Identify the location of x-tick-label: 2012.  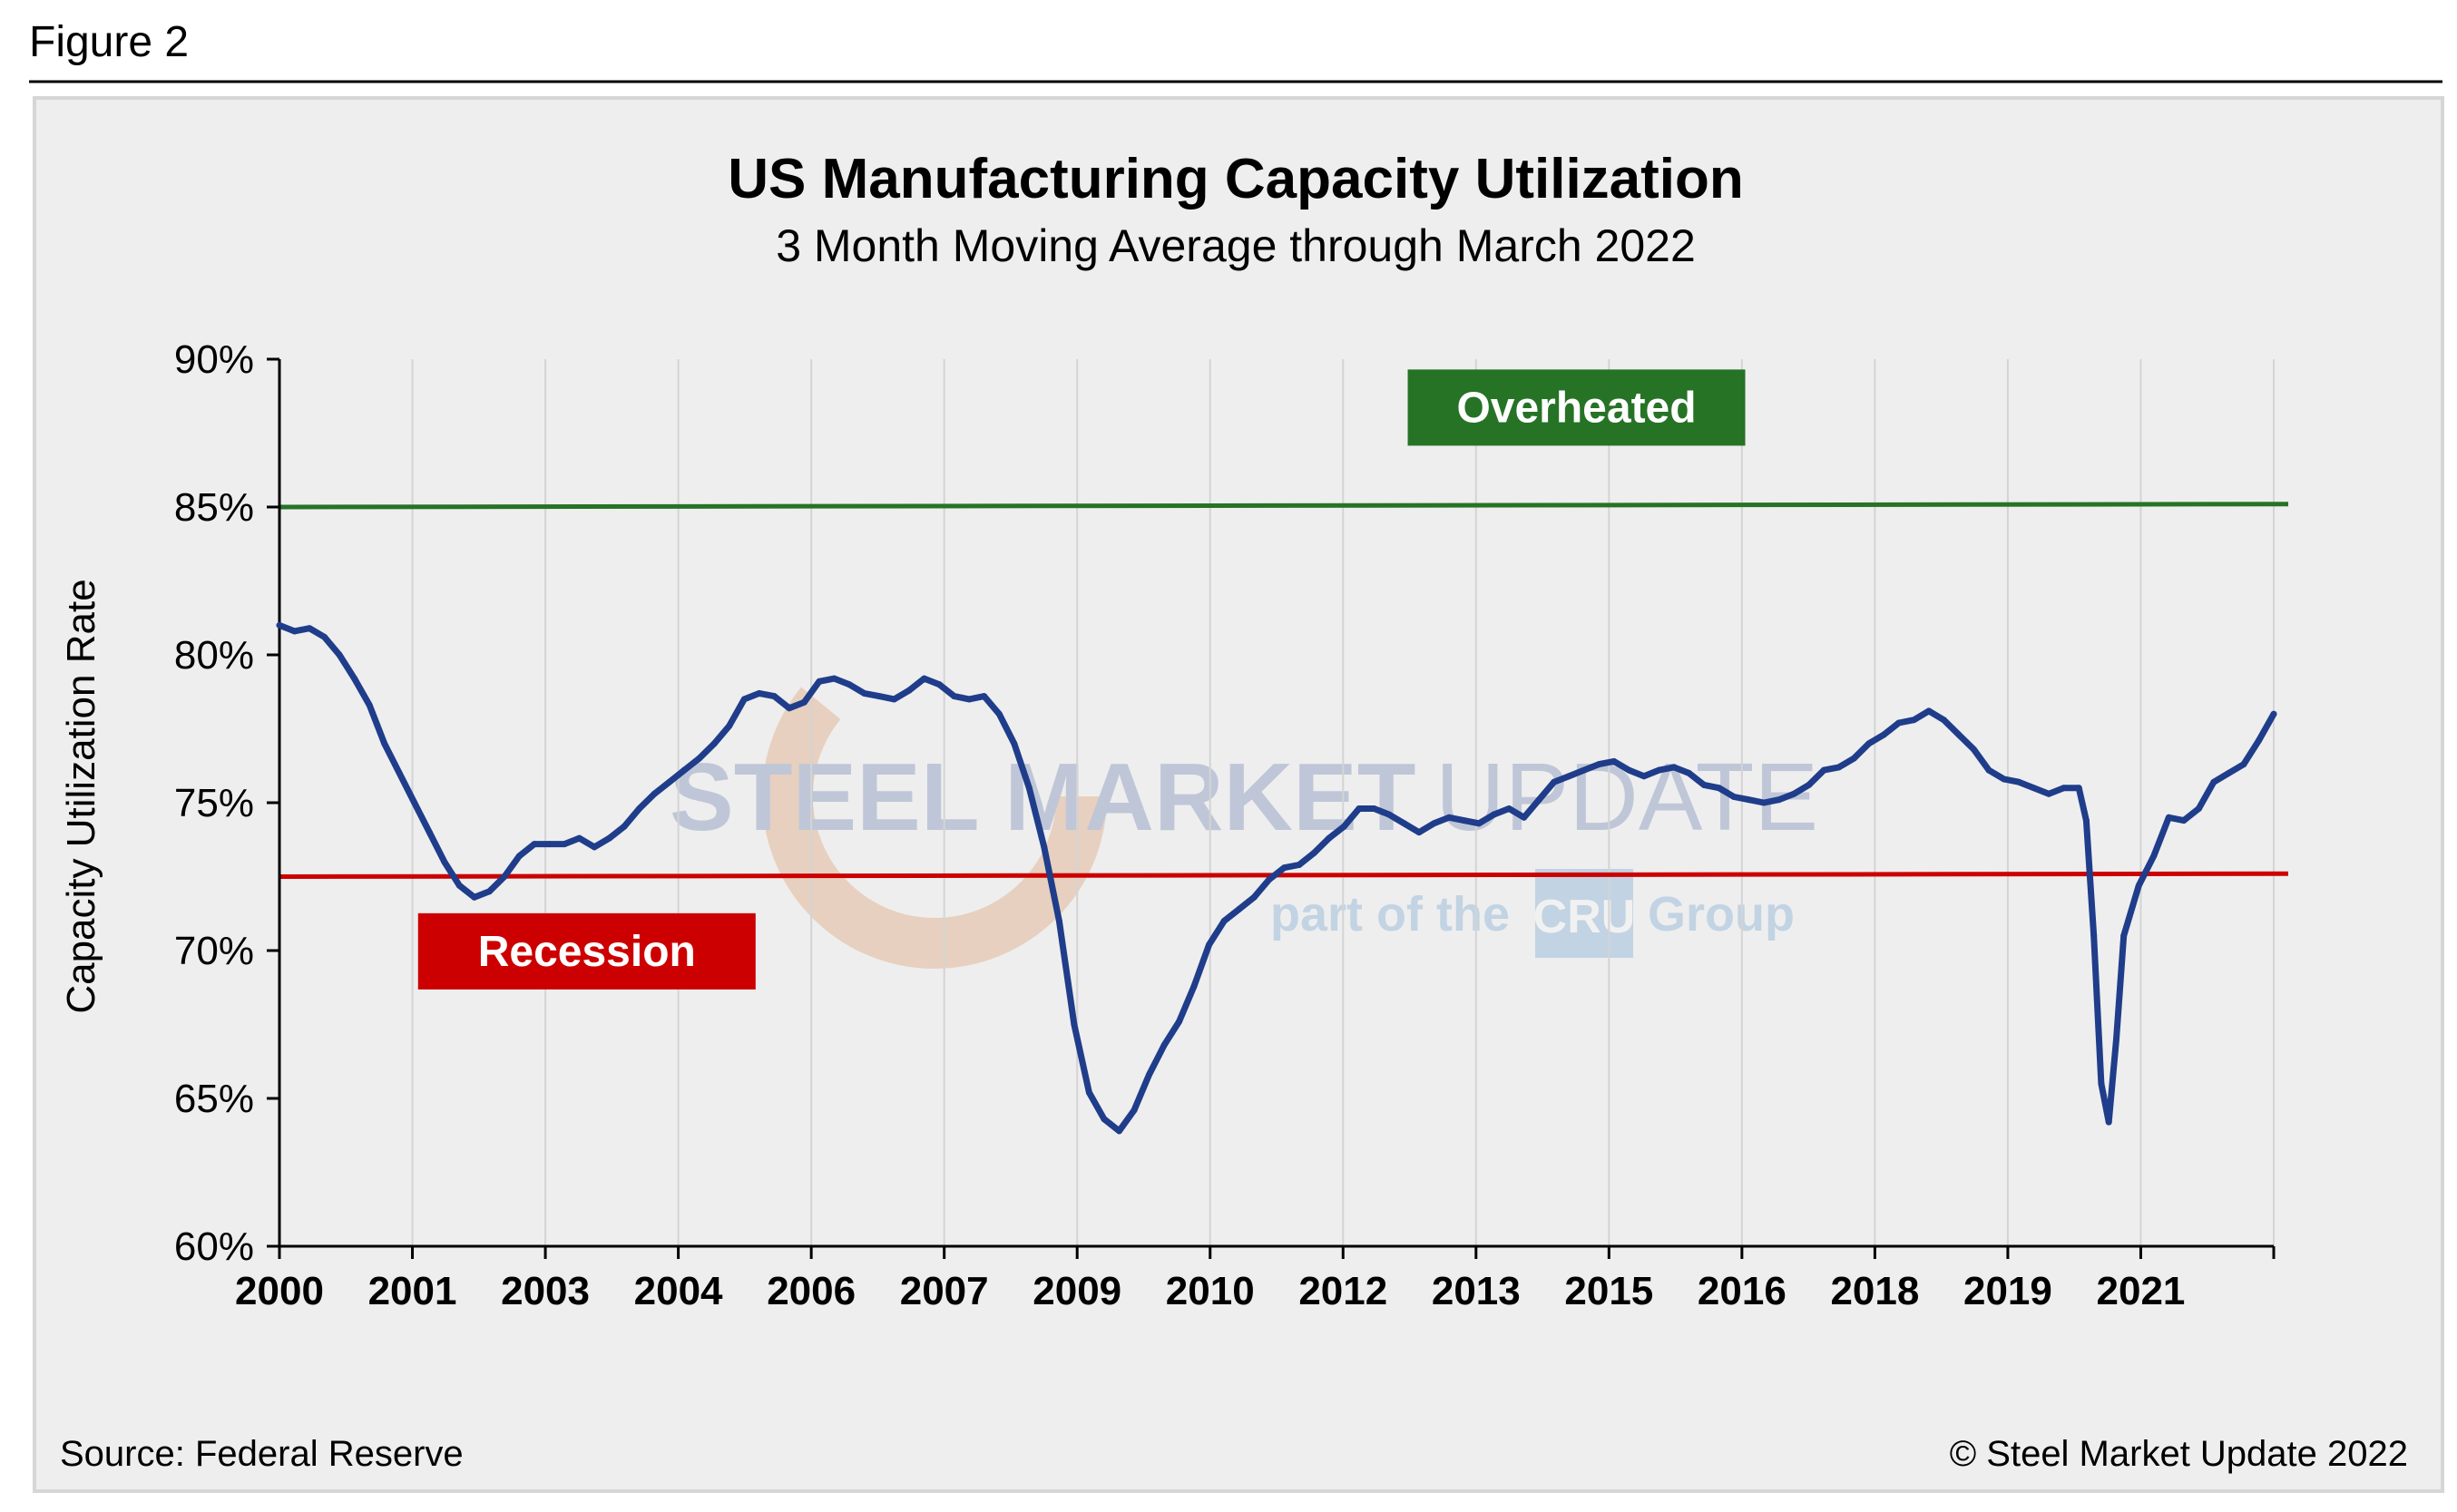
(1342, 1291).